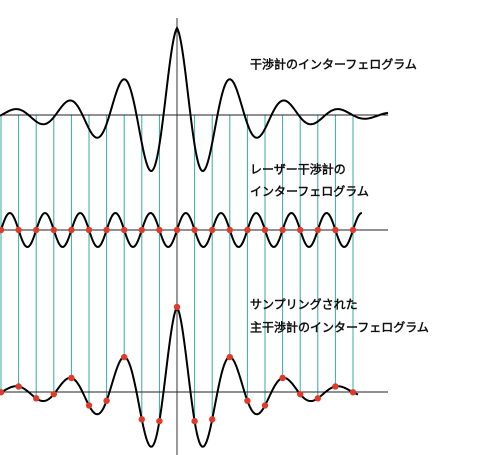 The height and width of the screenshot is (455, 485). What do you see at coordinates (339, 327) in the screenshot?
I see `label: 主干渉計のインターフェログラム` at bounding box center [339, 327].